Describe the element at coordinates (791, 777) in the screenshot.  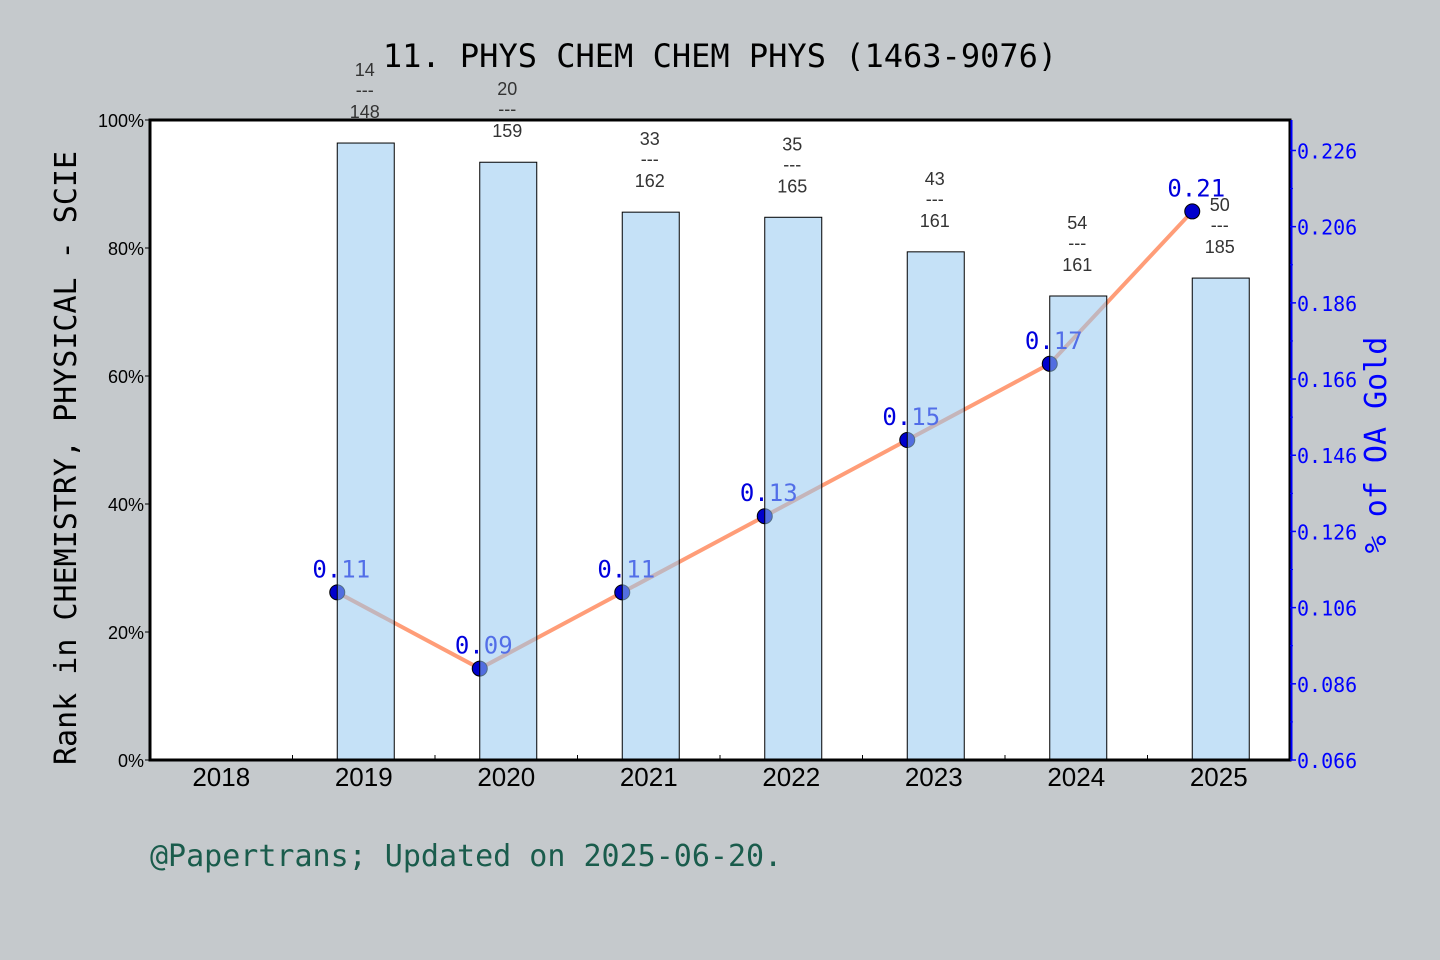
I see `x-tick-label: 2022` at that location.